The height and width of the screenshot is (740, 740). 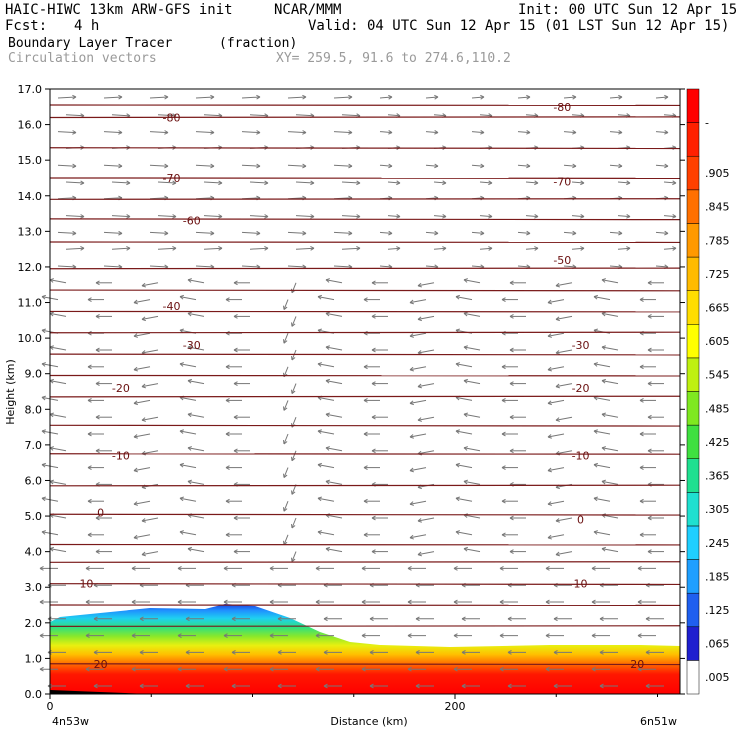 What do you see at coordinates (34, 587) in the screenshot?
I see `y-tick-label: 3.0` at bounding box center [34, 587].